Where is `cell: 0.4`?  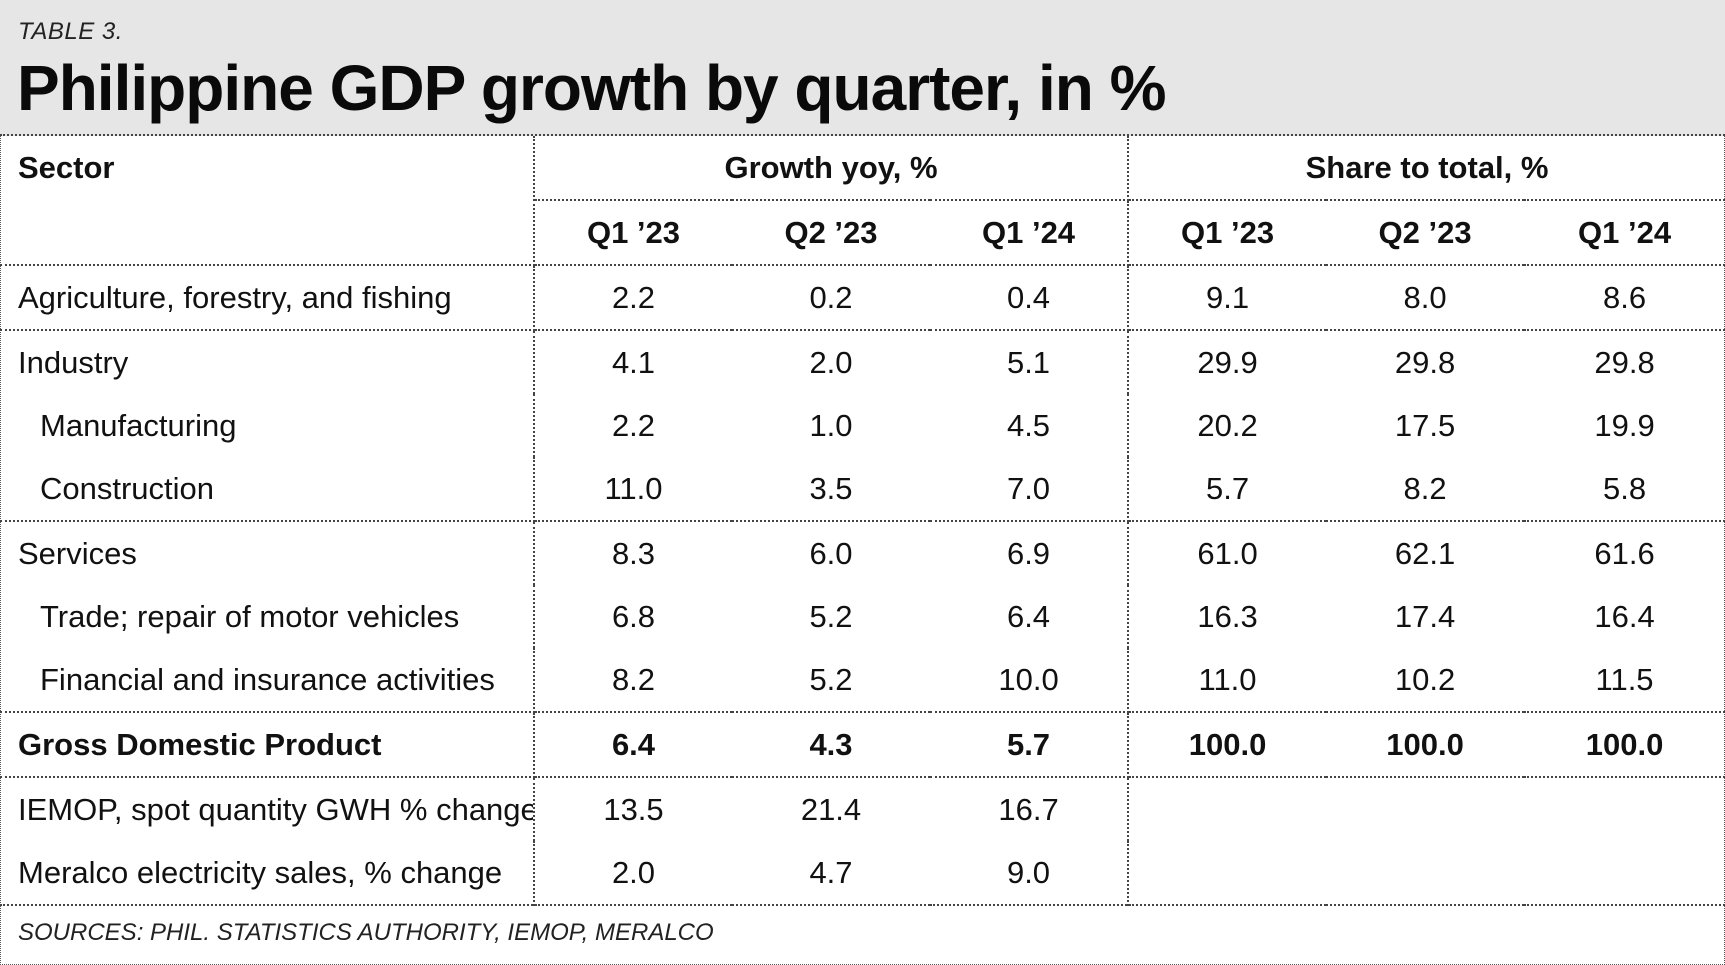 cell: 0.4 is located at coordinates (1030, 298).